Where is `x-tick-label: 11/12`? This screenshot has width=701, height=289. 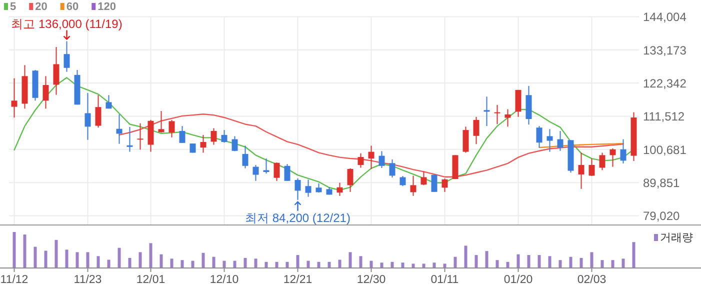
x-tick-label: 11/12 is located at coordinates (14, 280).